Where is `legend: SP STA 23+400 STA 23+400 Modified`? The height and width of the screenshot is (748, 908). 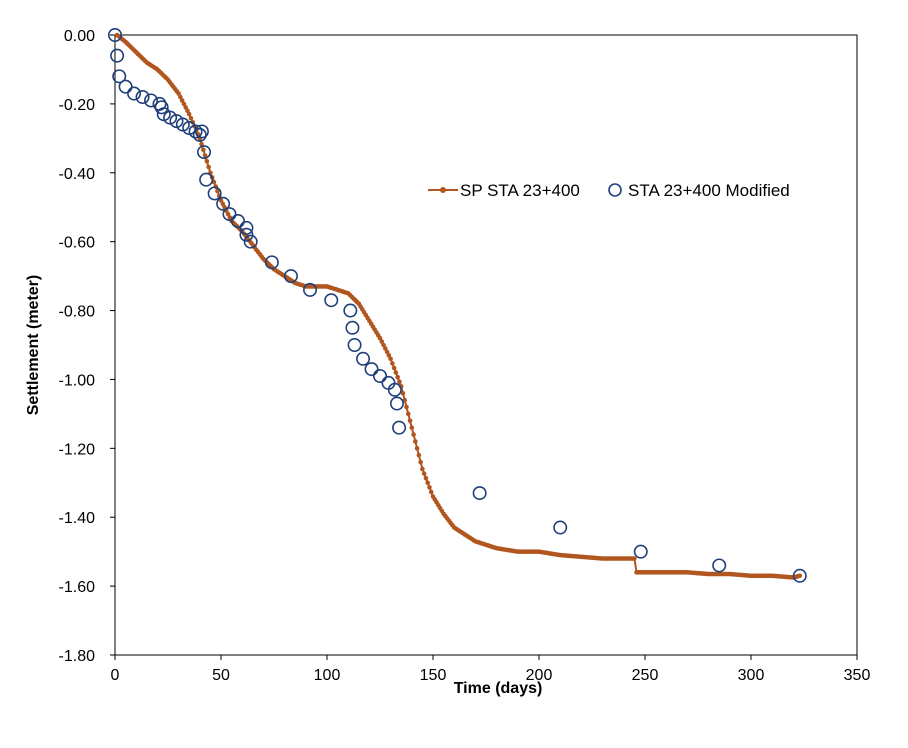 legend: SP STA 23+400 STA 23+400 Modified is located at coordinates (609, 190).